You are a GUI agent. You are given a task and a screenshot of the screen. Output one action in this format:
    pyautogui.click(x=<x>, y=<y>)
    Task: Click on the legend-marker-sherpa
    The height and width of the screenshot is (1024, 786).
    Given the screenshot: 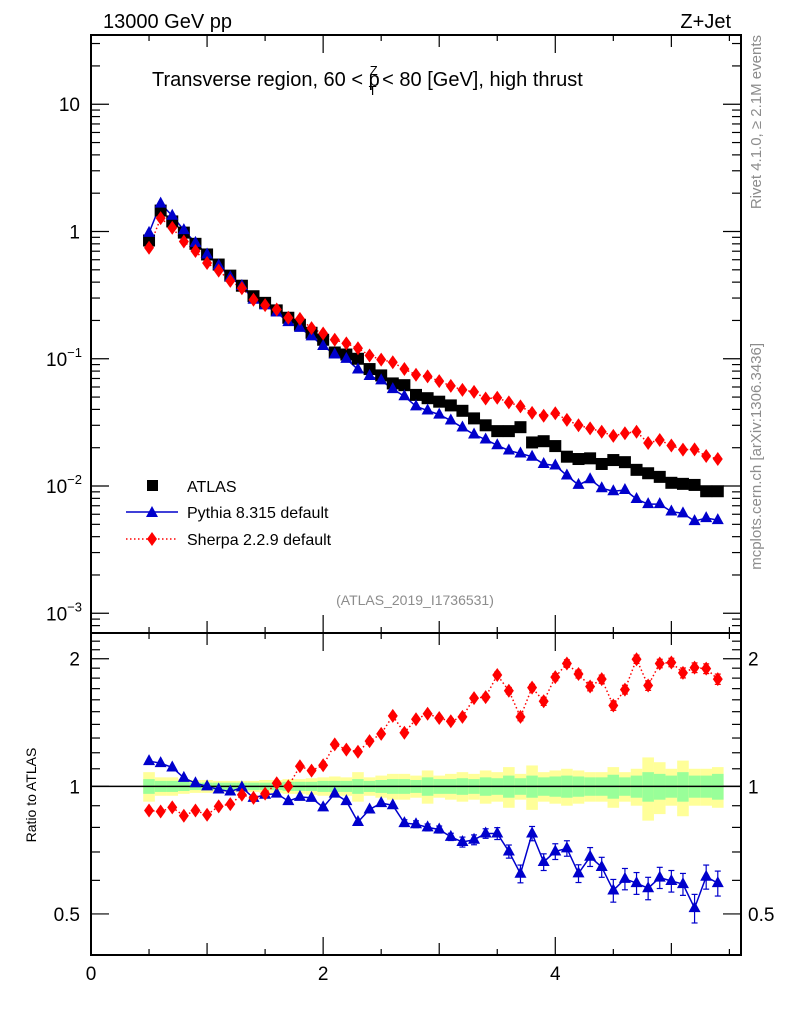 What is the action you would take?
    pyautogui.click(x=152, y=539)
    